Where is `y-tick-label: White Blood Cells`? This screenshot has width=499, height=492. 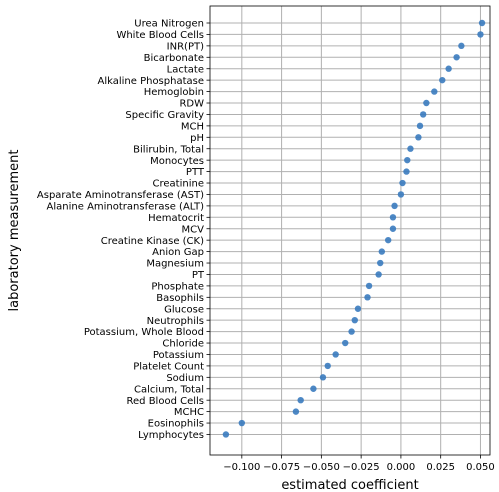 y-tick-label: White Blood Cells is located at coordinates (160, 35).